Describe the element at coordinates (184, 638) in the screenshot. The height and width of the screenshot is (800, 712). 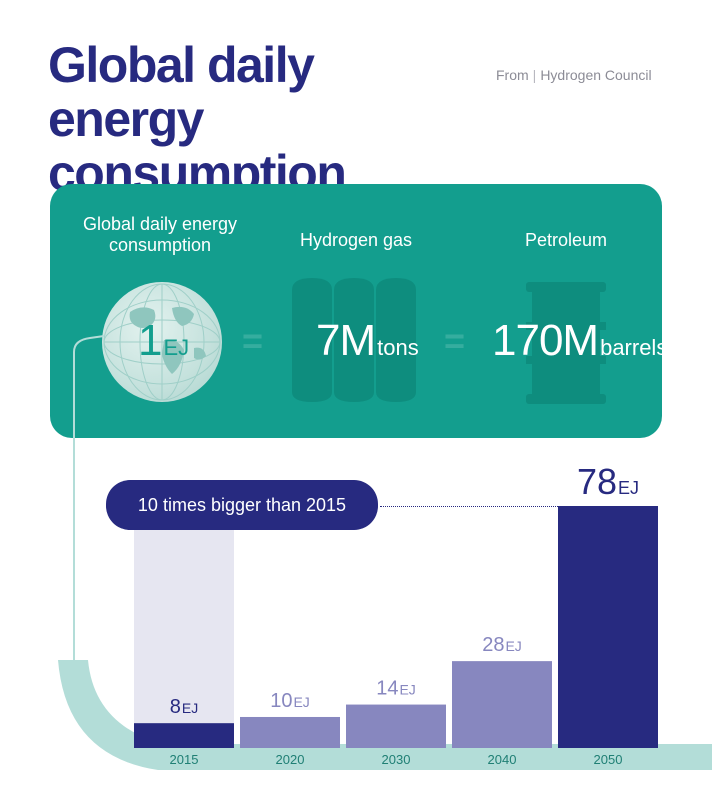
I see `baseline-highlight` at that location.